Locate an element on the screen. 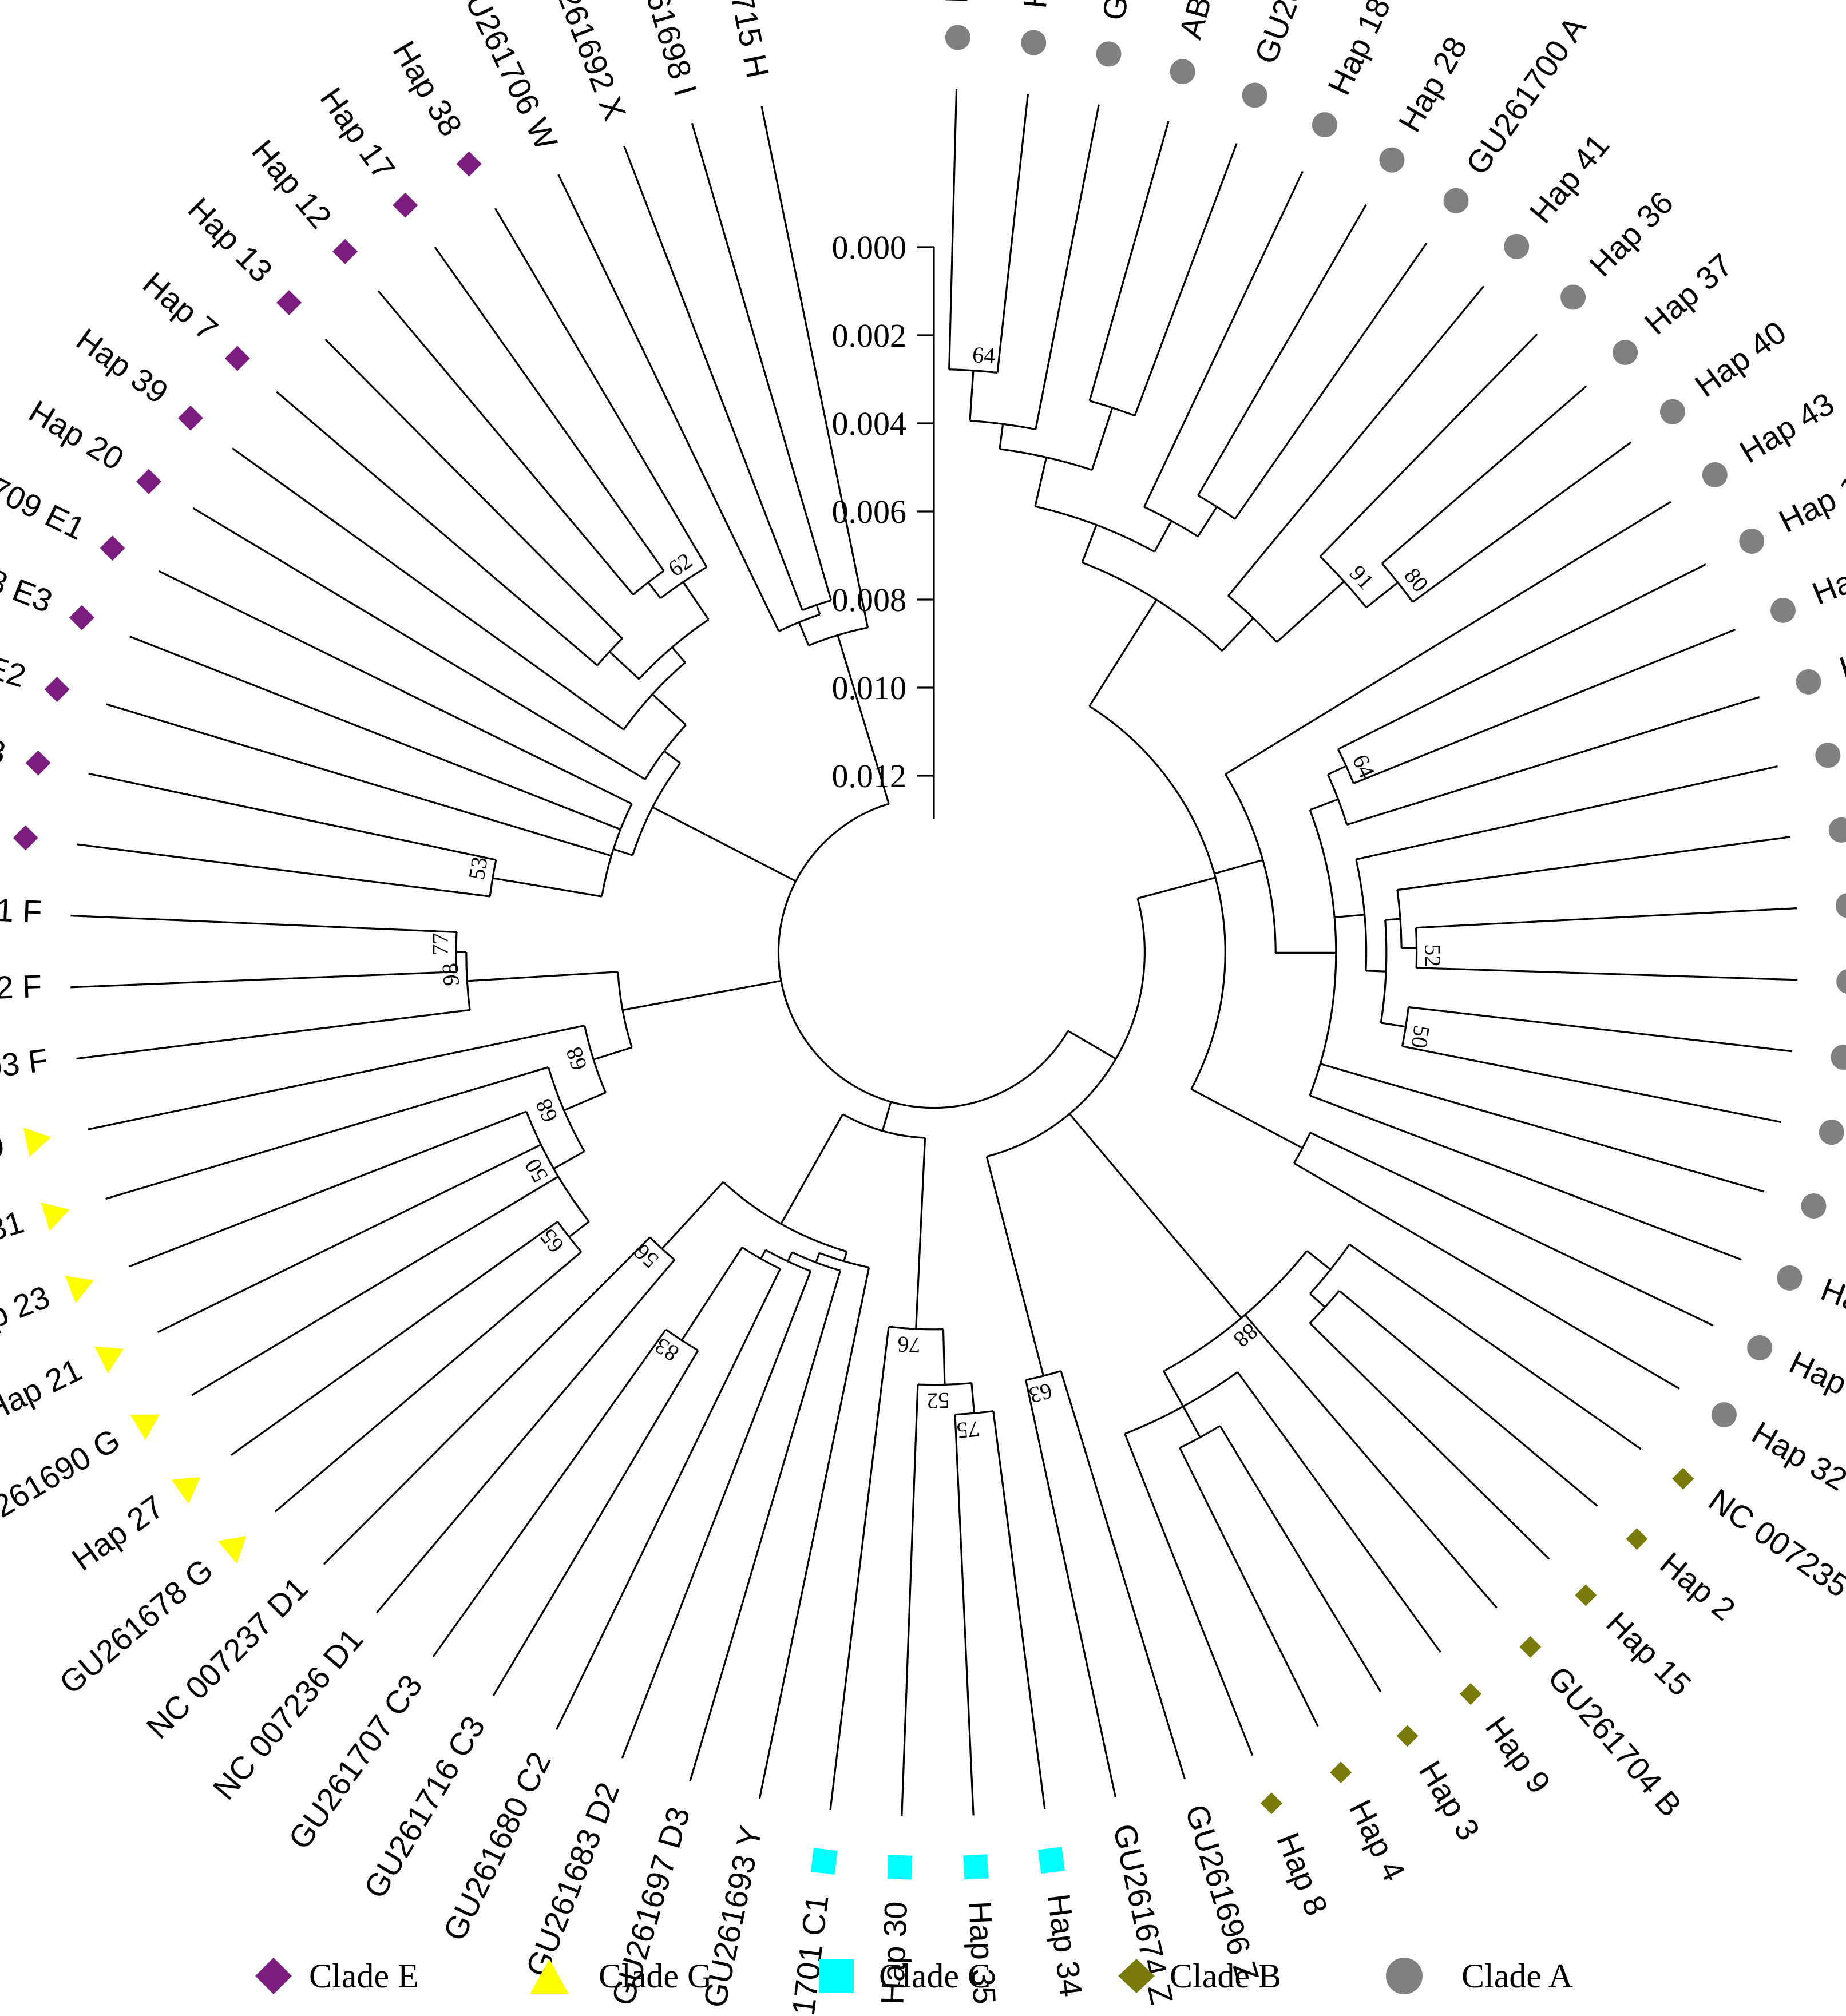  legend-label-clade-a: Clade A is located at coordinates (1517, 1976).